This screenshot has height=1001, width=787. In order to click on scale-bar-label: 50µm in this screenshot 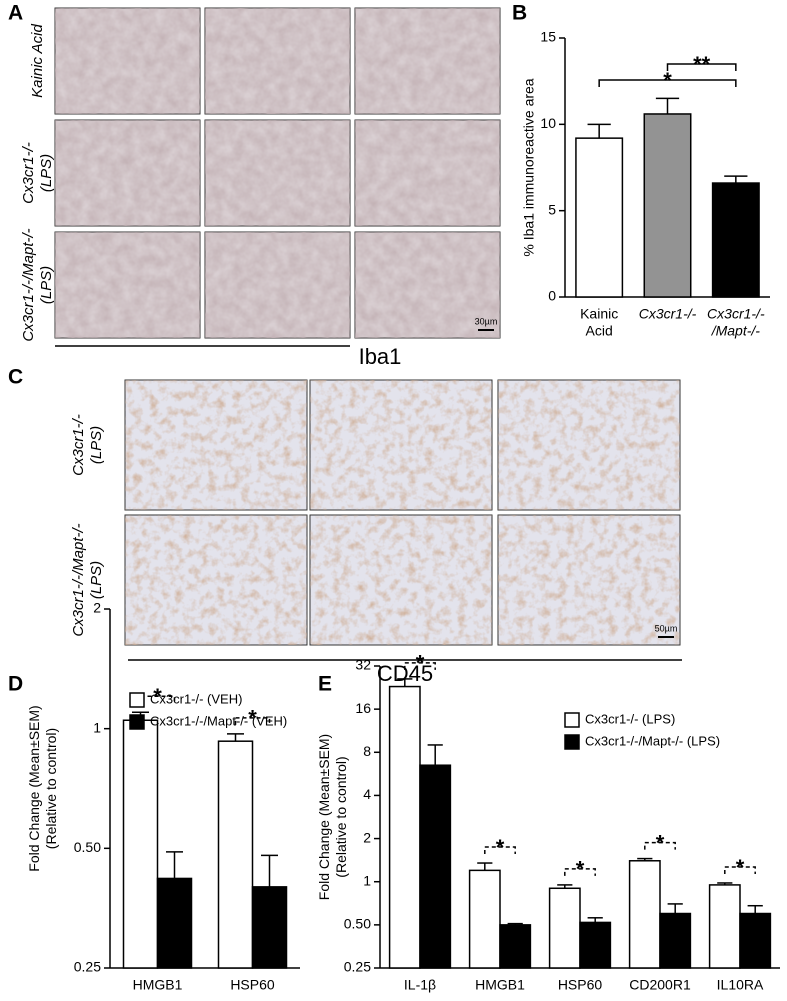, I will do `click(666, 628)`.